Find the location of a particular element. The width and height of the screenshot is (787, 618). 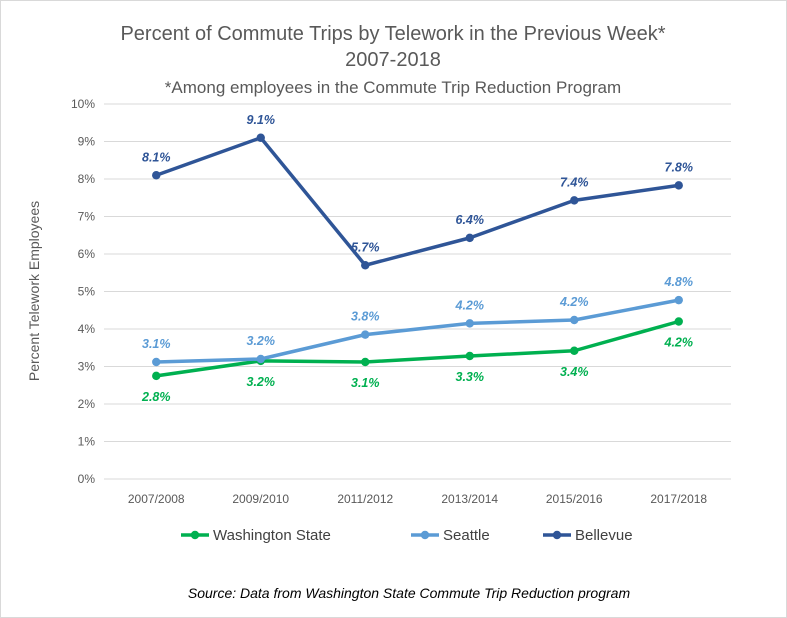

series-line-seattle is located at coordinates (417, 331).